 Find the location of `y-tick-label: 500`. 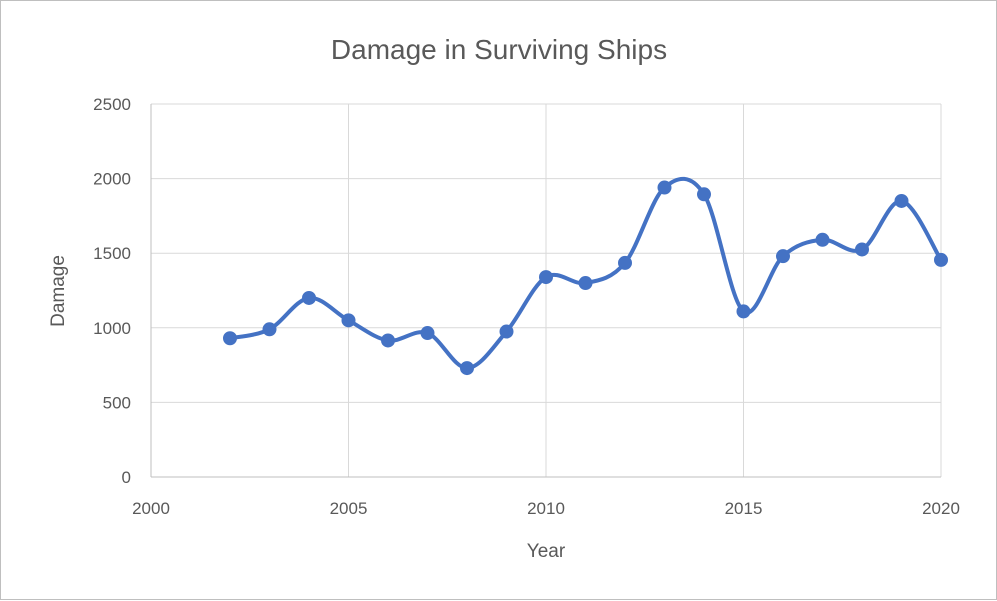

y-tick-label: 500 is located at coordinates (117, 402).